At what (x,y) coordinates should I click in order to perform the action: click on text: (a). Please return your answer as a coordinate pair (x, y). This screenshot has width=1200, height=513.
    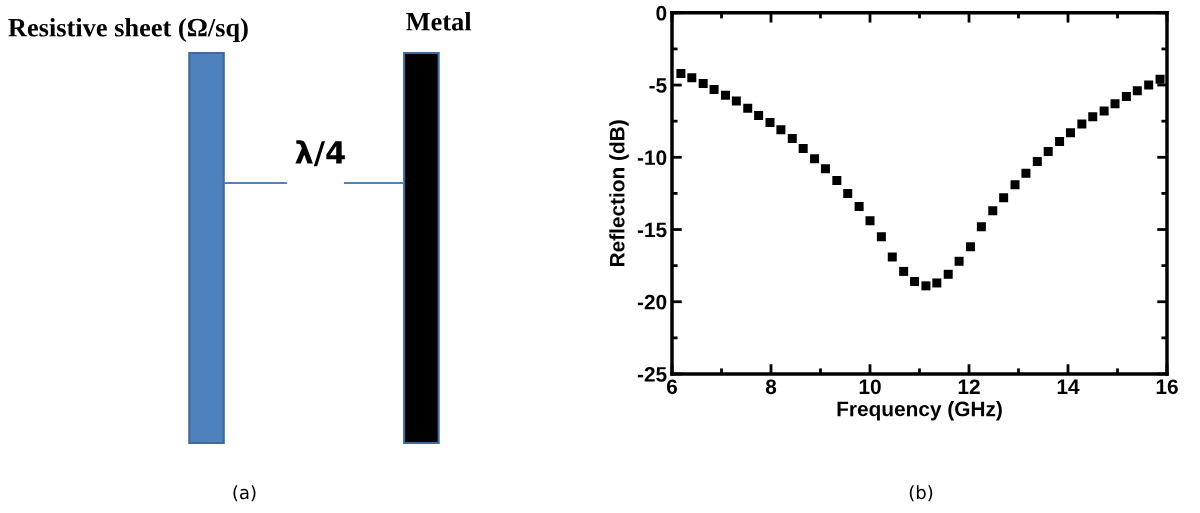
    Looking at the image, I should click on (244, 493).